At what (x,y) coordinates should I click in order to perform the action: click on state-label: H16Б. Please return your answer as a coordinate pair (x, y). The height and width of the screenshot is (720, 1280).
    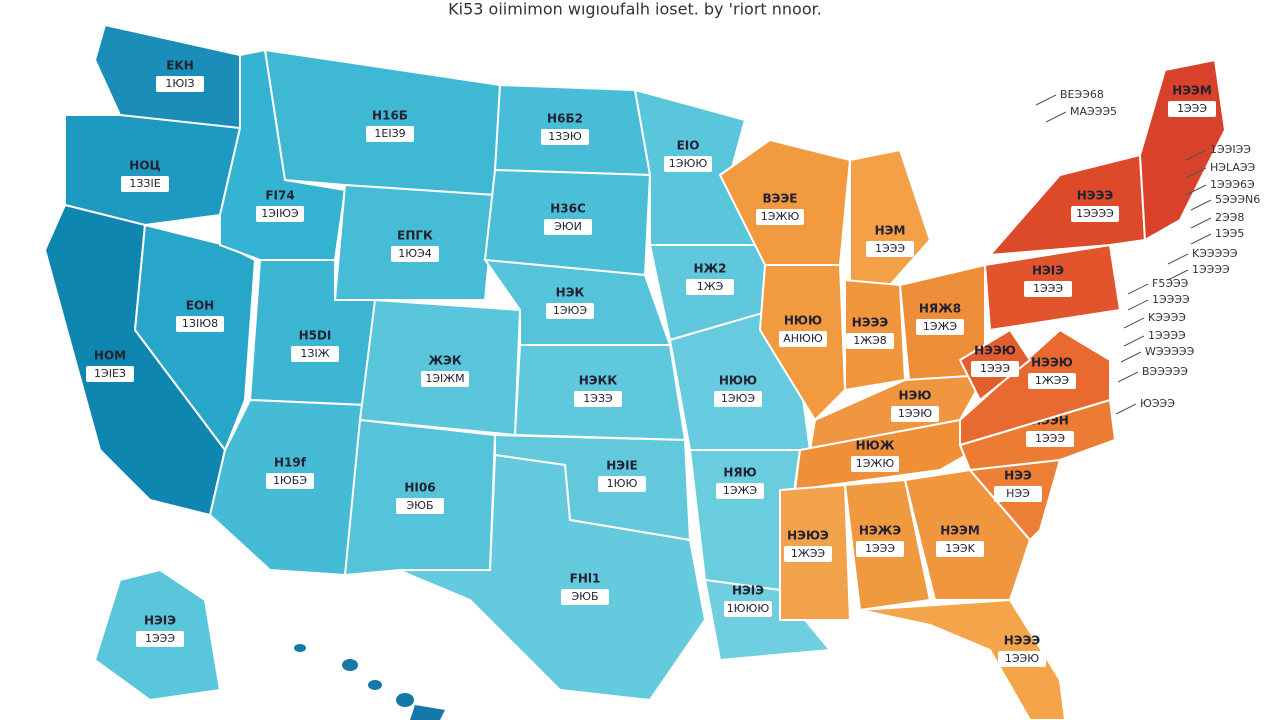
    Looking at the image, I should click on (390, 116).